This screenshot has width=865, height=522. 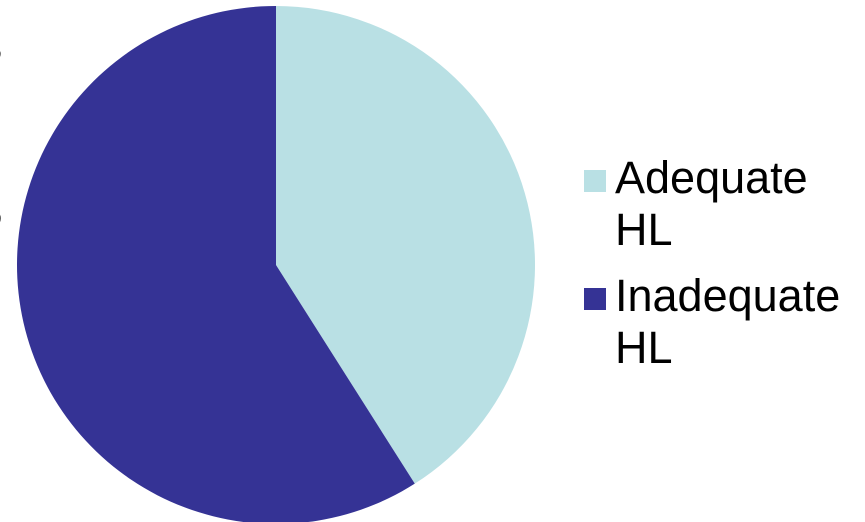 I want to click on legend: Adequate HL Inadequate HL, so click(x=722, y=270).